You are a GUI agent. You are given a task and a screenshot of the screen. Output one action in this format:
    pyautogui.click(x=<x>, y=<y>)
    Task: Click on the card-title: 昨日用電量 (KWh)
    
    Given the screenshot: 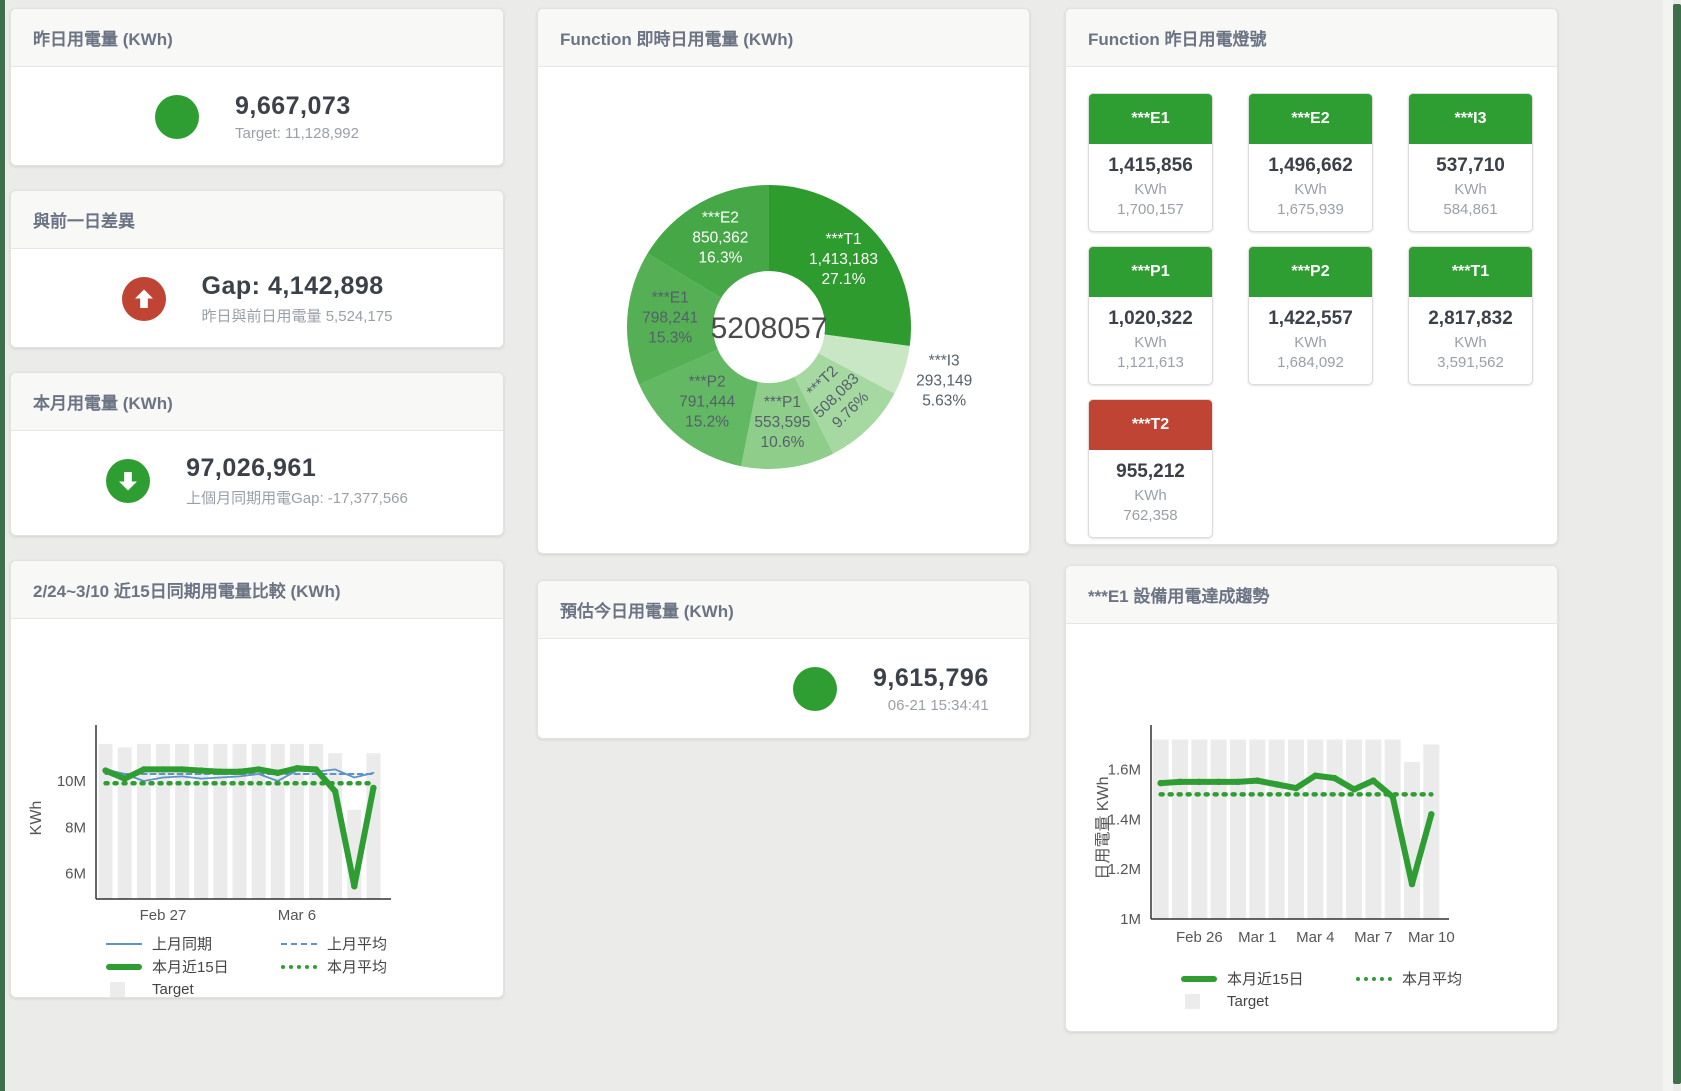 What is the action you would take?
    pyautogui.click(x=257, y=38)
    